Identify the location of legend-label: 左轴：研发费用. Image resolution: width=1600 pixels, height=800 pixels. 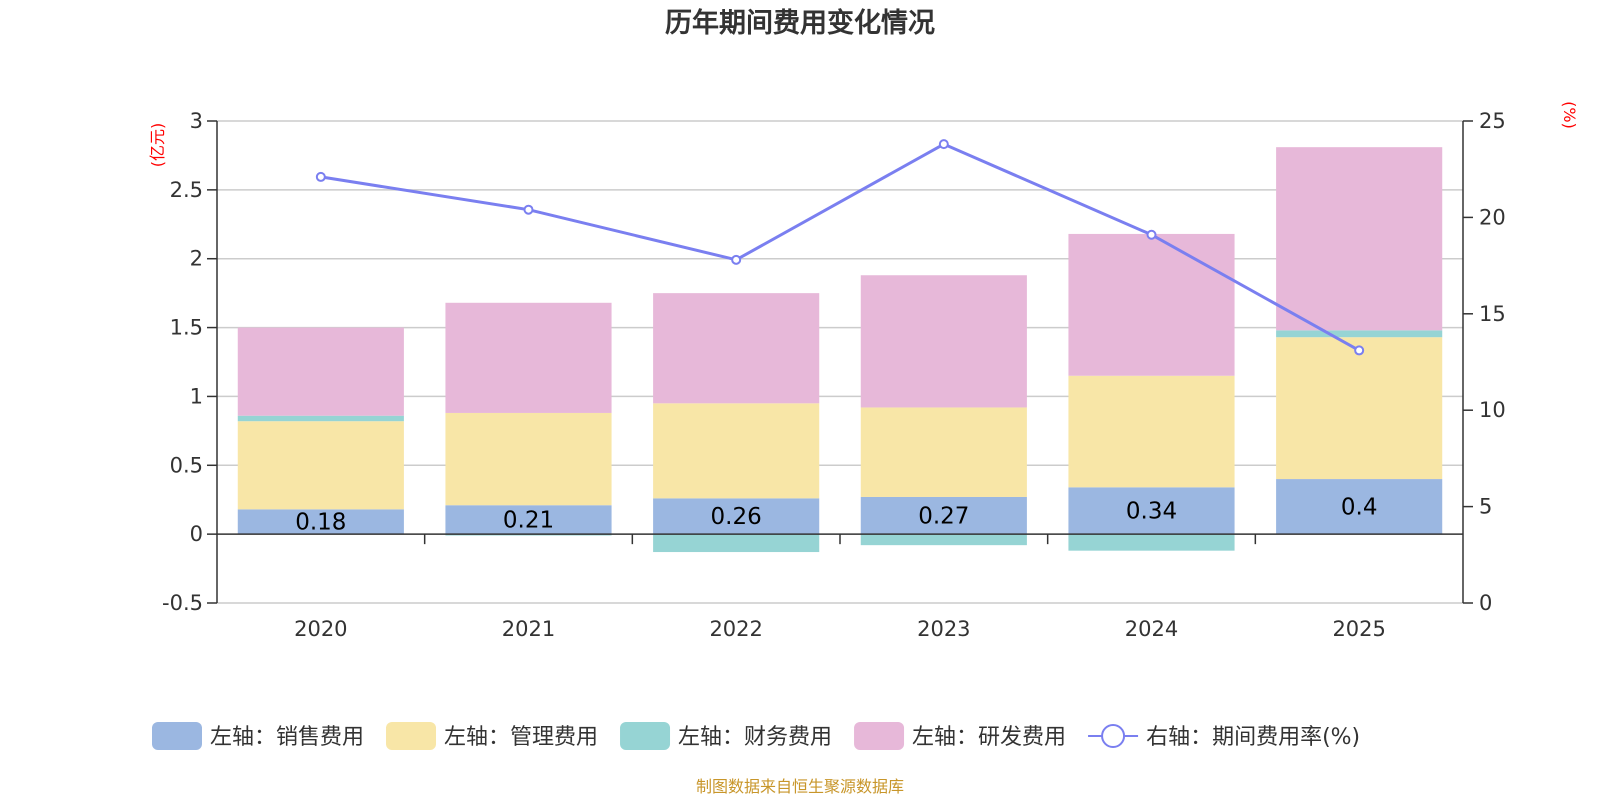
(989, 737).